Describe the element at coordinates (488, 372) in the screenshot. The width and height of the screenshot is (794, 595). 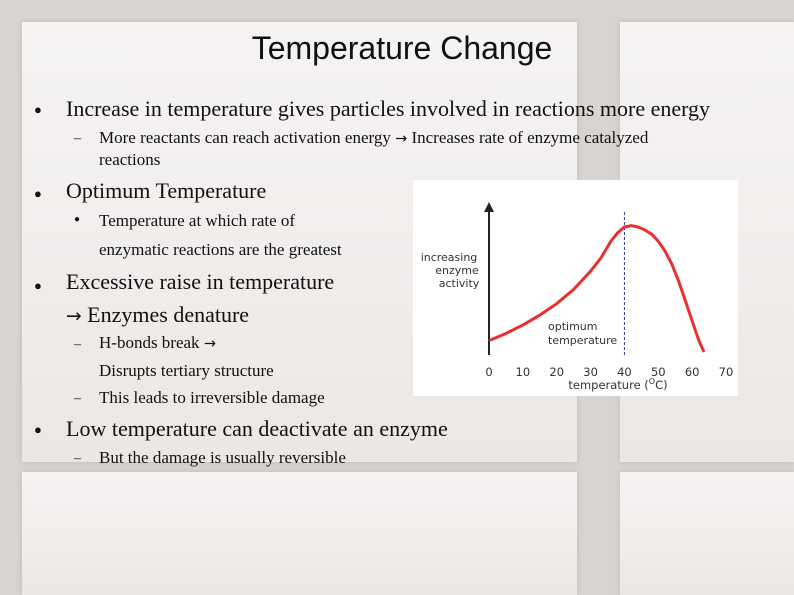
I see `x-tick-label: 0` at that location.